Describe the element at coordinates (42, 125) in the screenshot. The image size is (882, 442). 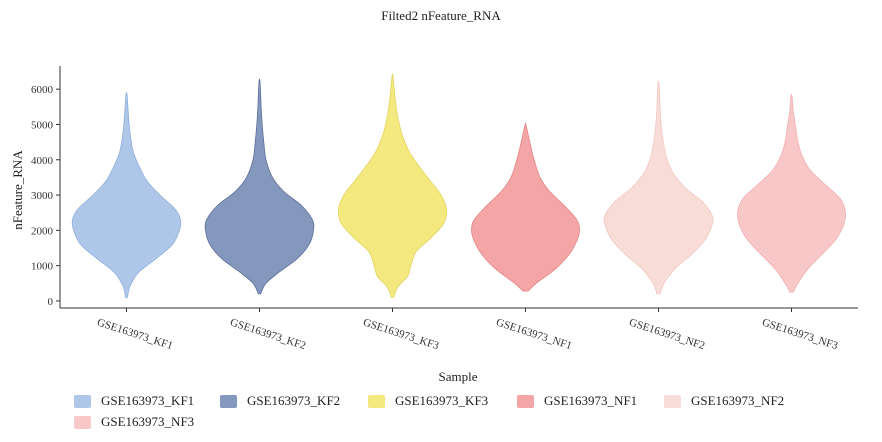
I see `y-tick-label: 5000` at that location.